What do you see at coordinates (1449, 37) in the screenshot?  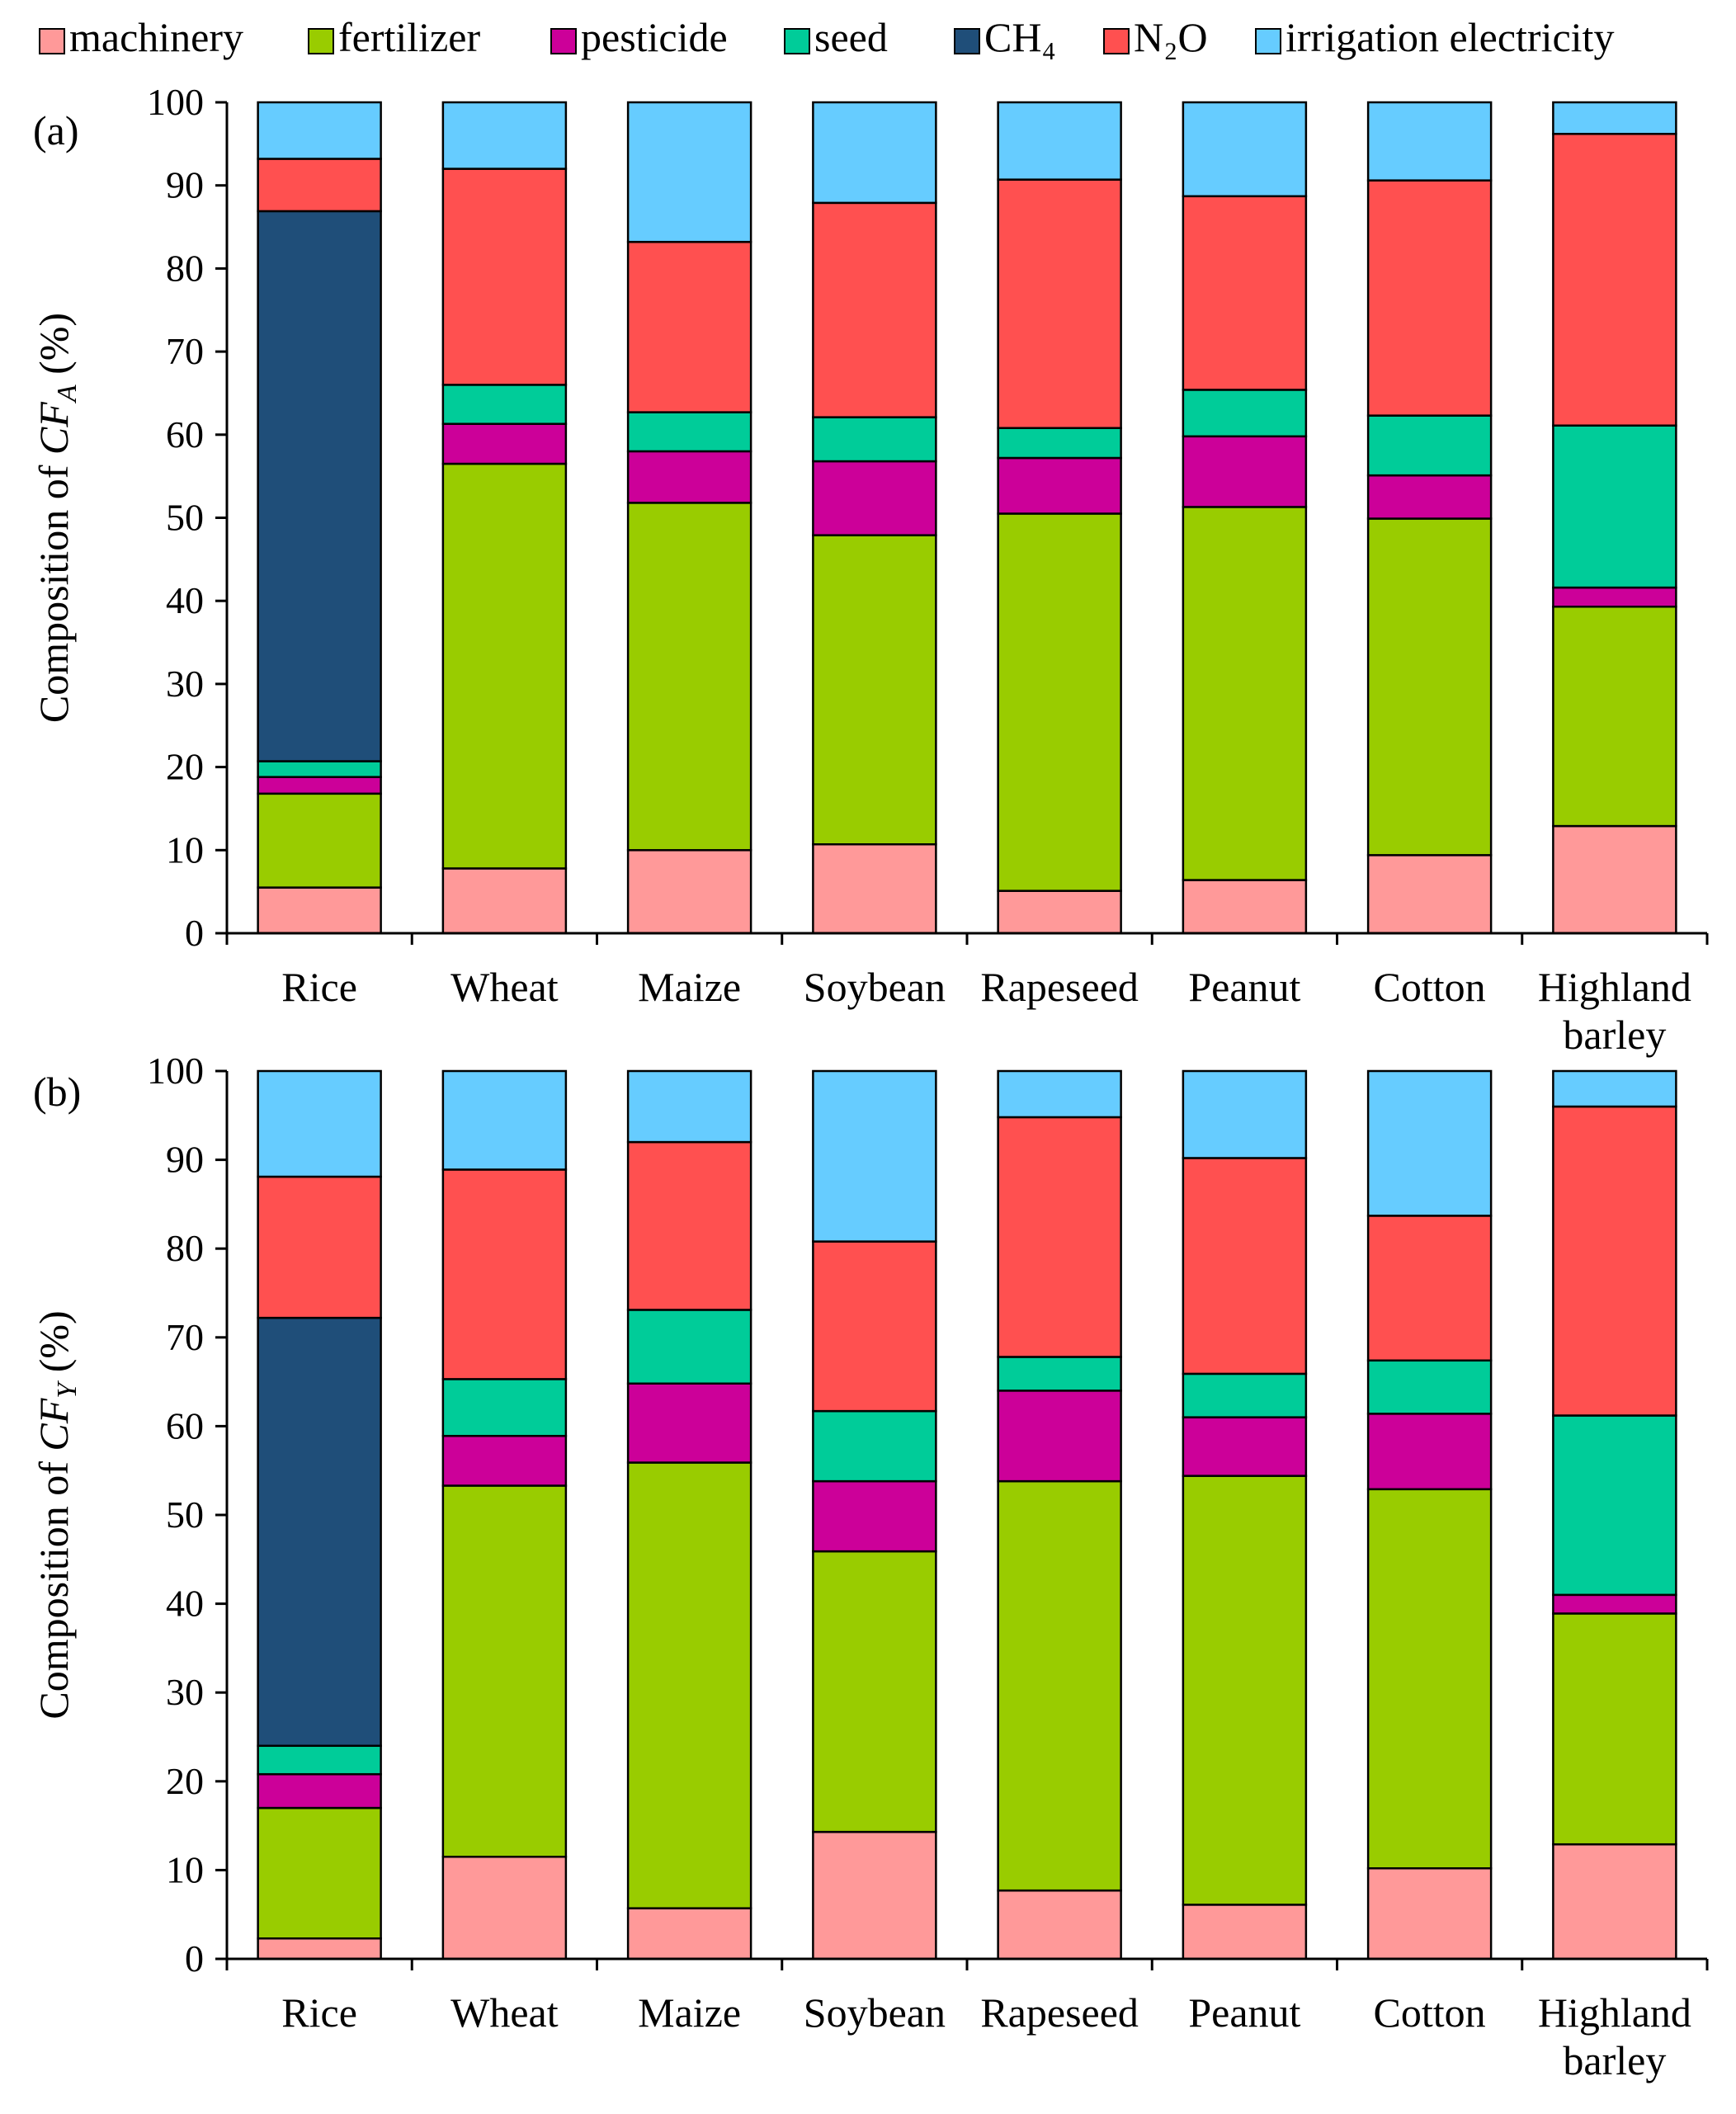 I see `legend-label-irrigation-electricity: irrigation electricity` at bounding box center [1449, 37].